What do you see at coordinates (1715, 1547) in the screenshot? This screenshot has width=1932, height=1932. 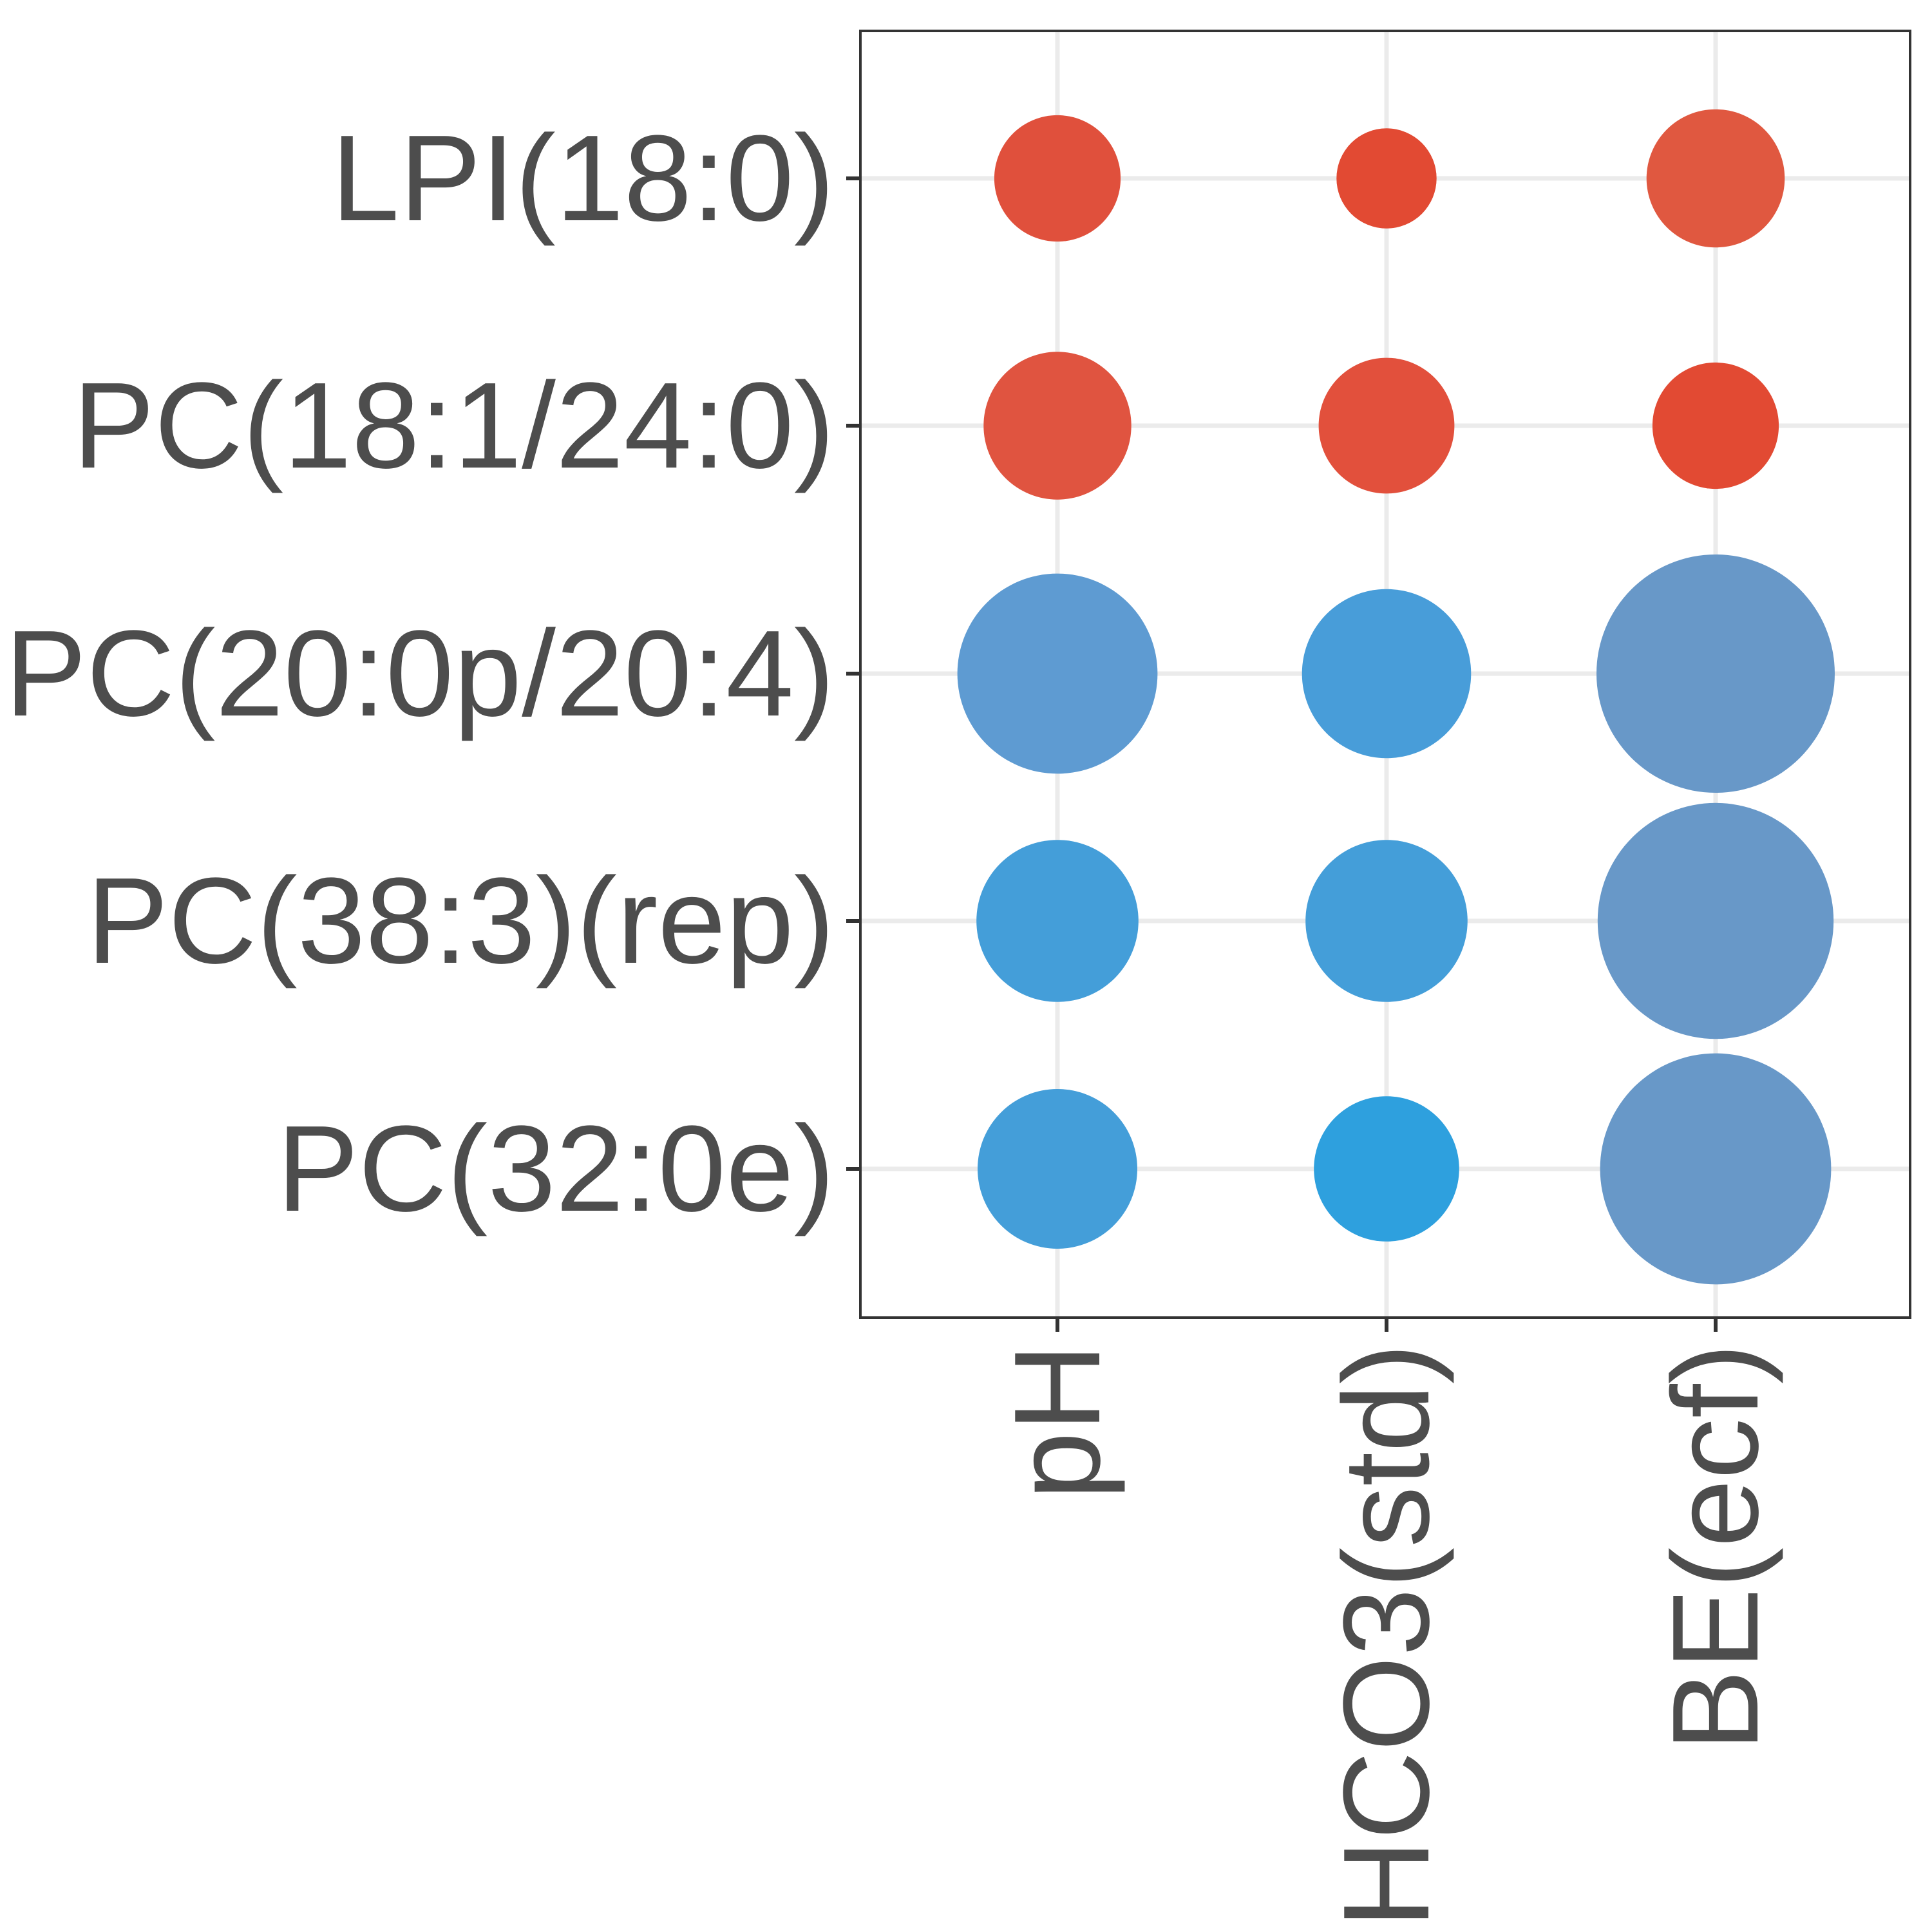 I see `x-tick-label: BE(ecf)` at bounding box center [1715, 1547].